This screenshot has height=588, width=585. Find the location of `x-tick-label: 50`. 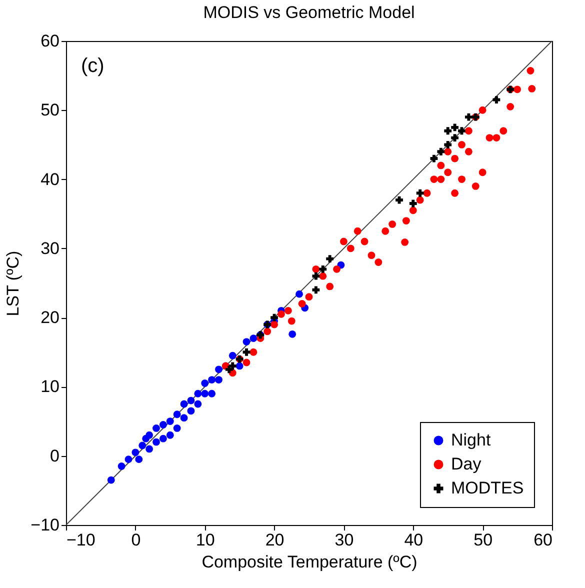

x-tick-label: 50 is located at coordinates (483, 540).